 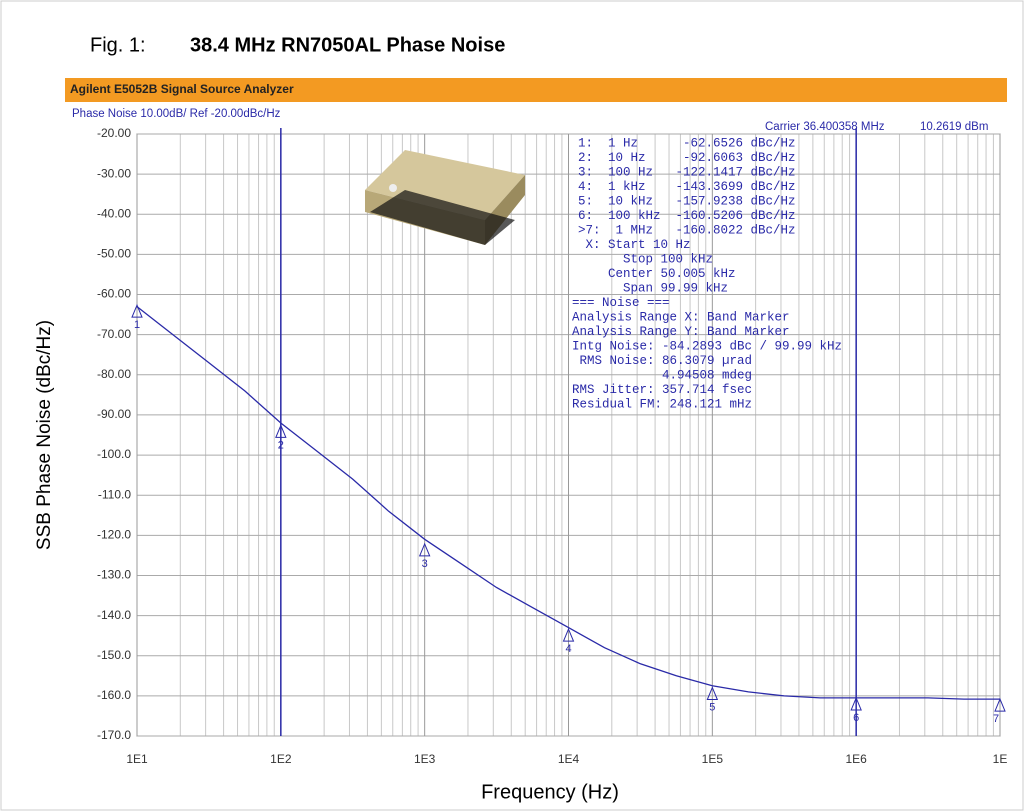 I want to click on readout-line: 3: 100 Hz -122.1417 dBc/Hz, so click(x=687, y=172).